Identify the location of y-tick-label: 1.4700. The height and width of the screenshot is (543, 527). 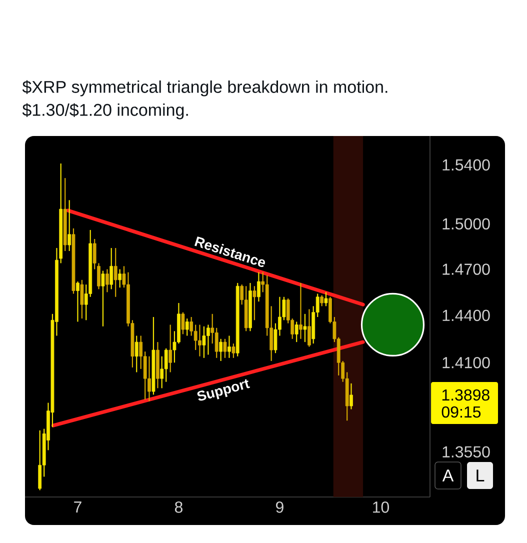
(466, 269).